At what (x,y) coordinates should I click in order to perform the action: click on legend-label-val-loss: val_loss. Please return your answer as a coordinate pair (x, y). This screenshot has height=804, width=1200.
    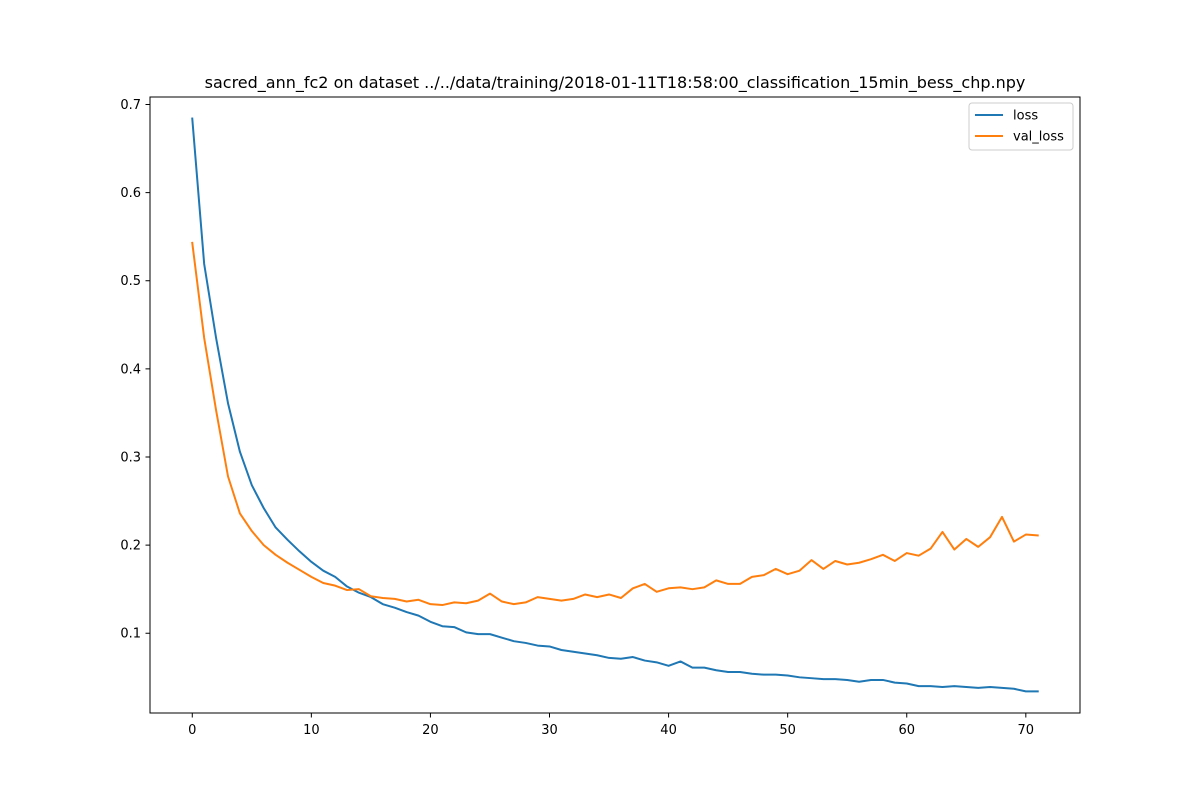
    Looking at the image, I should click on (1038, 137).